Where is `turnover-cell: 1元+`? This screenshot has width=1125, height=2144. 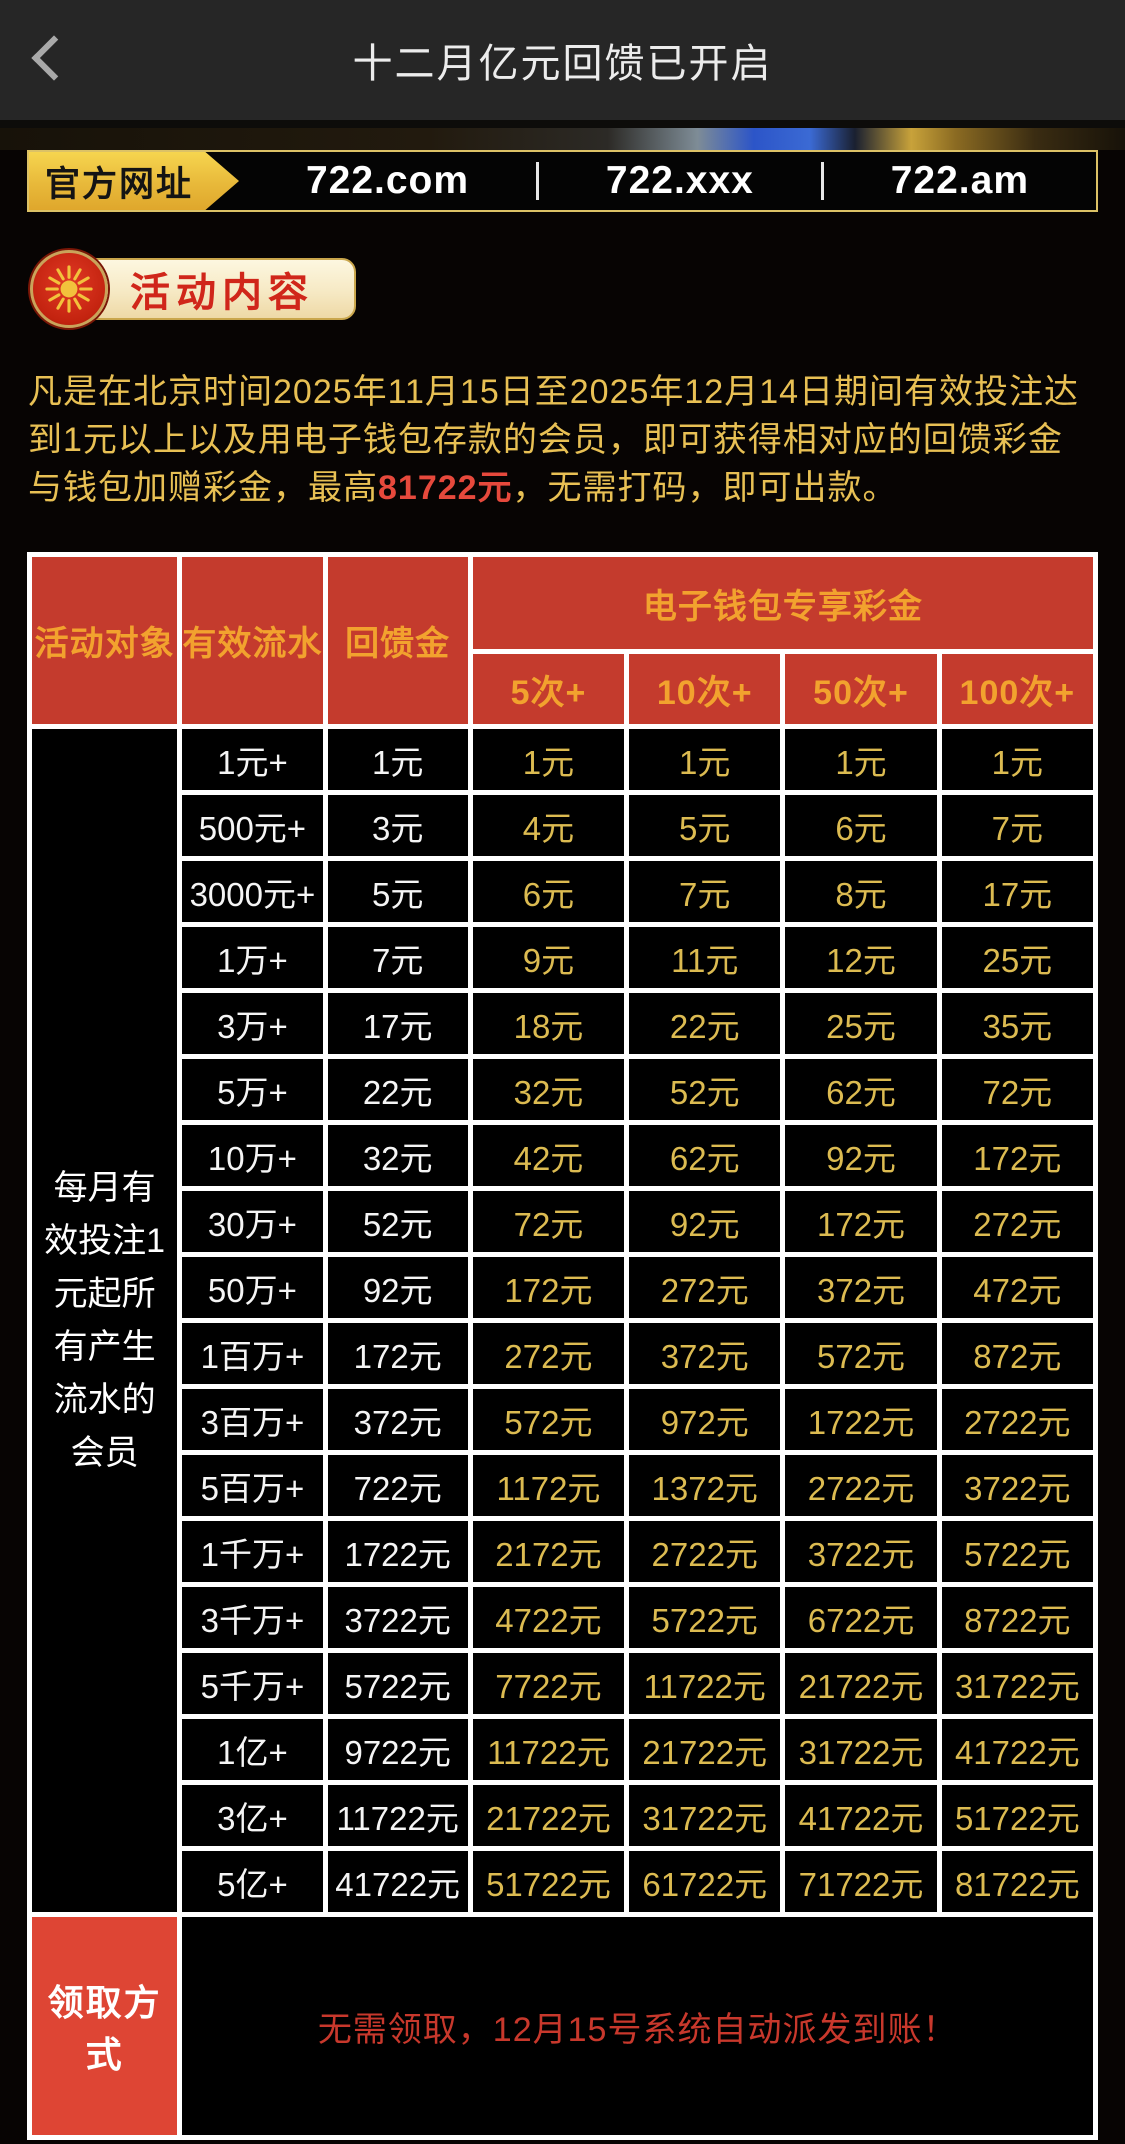 turnover-cell: 1元+ is located at coordinates (252, 759).